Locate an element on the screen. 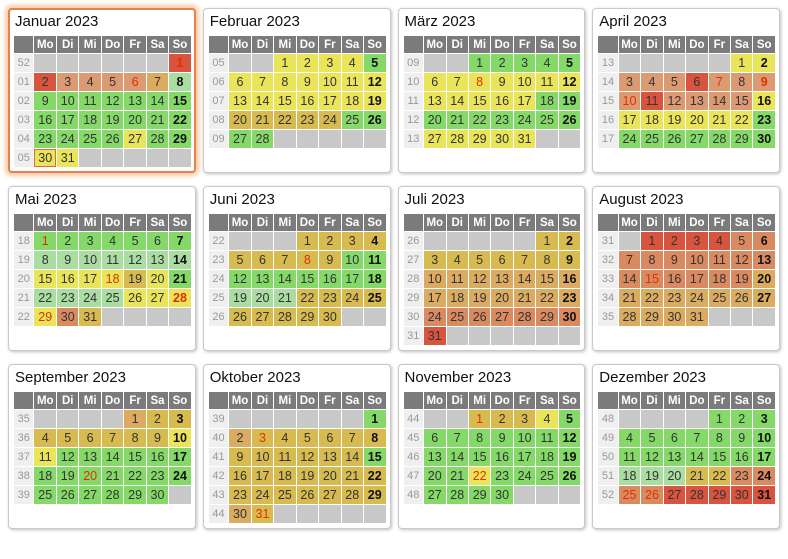  day-cell: 7 is located at coordinates (457, 438).